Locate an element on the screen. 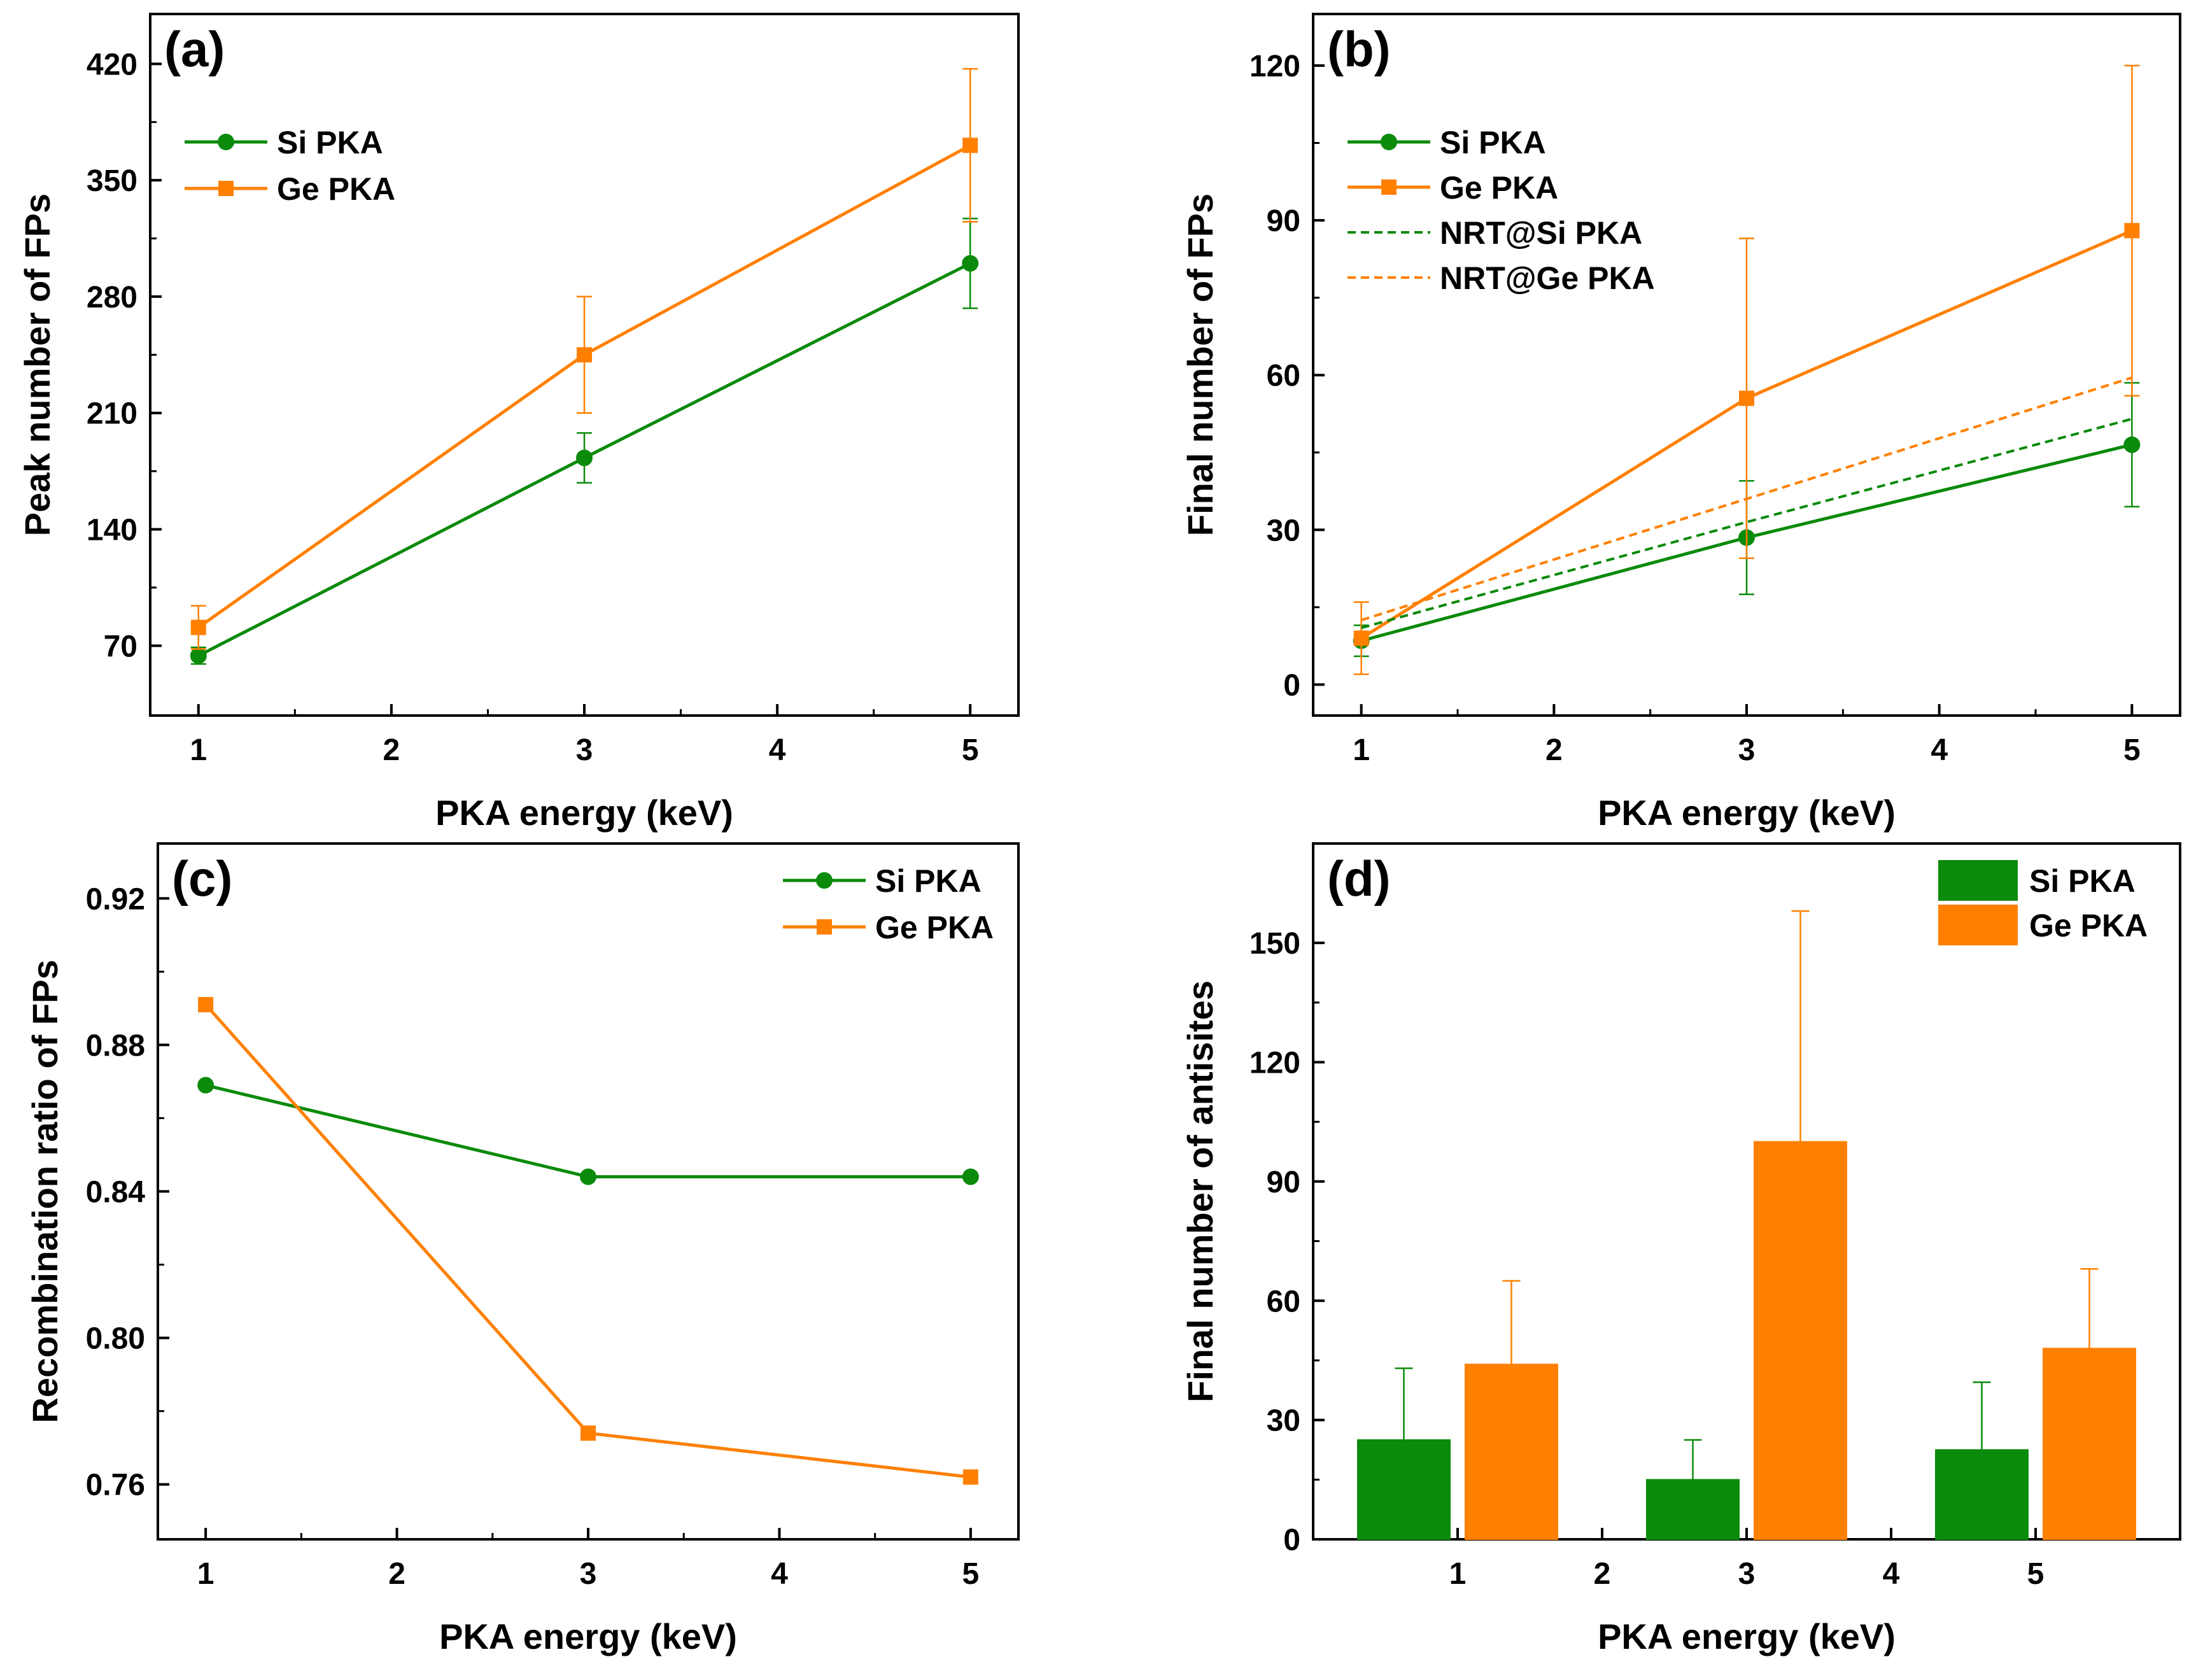 The height and width of the screenshot is (1680, 2196). y-tick-label: 420 is located at coordinates (112, 64).